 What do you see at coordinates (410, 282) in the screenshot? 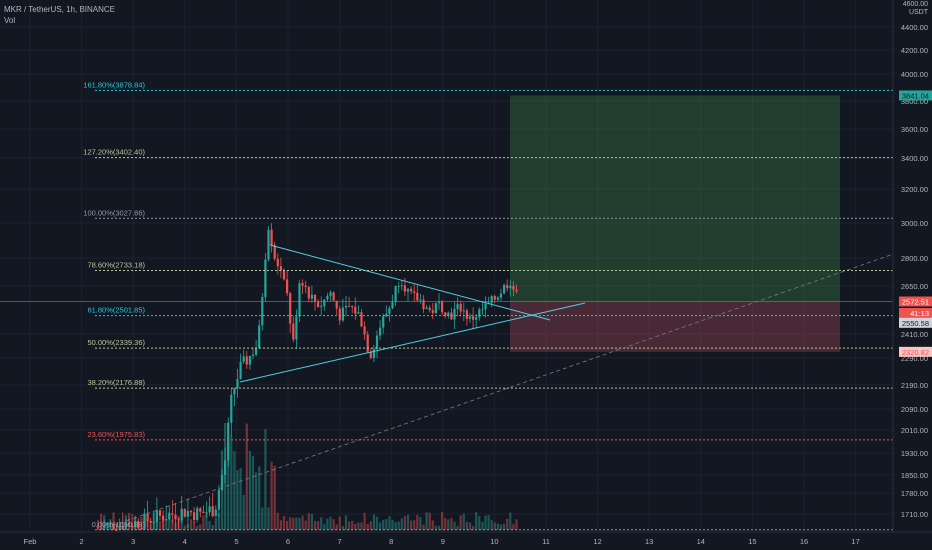
I see `triangle-upper-trendline` at bounding box center [410, 282].